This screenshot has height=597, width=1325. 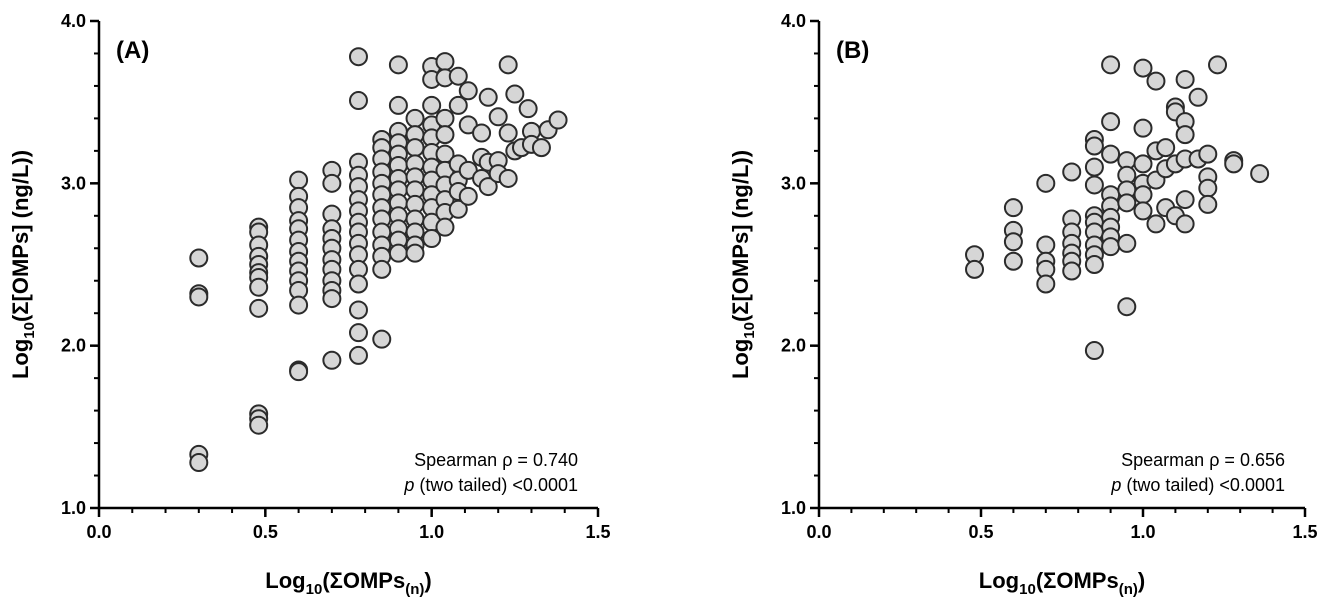 What do you see at coordinates (427, 580) in the screenshot?
I see `x-title-close: )` at bounding box center [427, 580].